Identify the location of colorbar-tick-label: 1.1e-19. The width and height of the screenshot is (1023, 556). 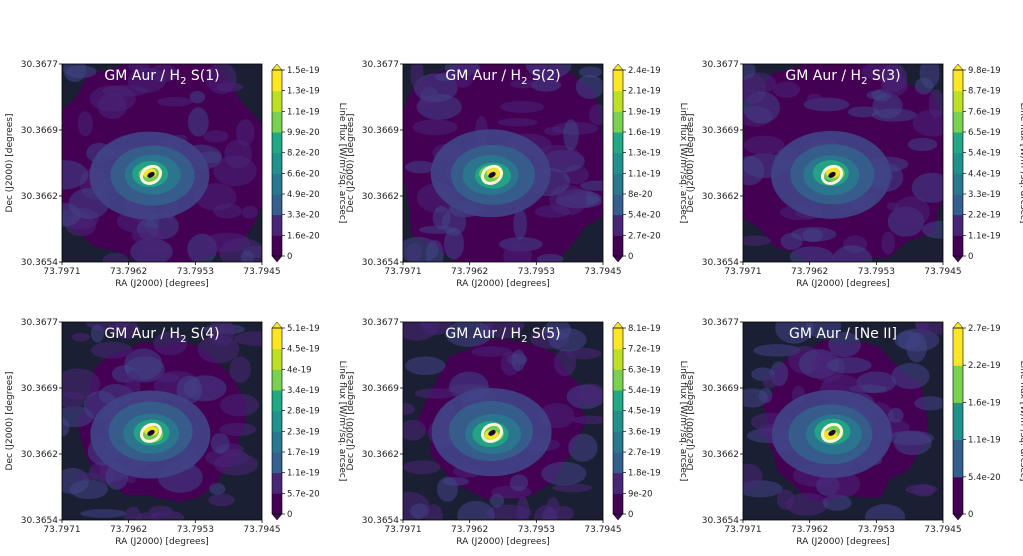
(303, 474).